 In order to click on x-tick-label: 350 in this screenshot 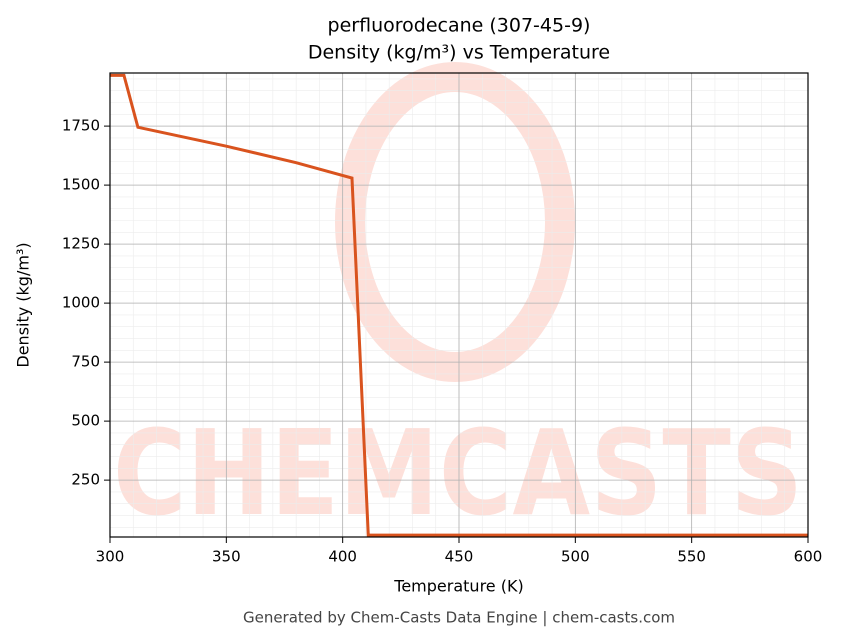, I will do `click(226, 557)`.